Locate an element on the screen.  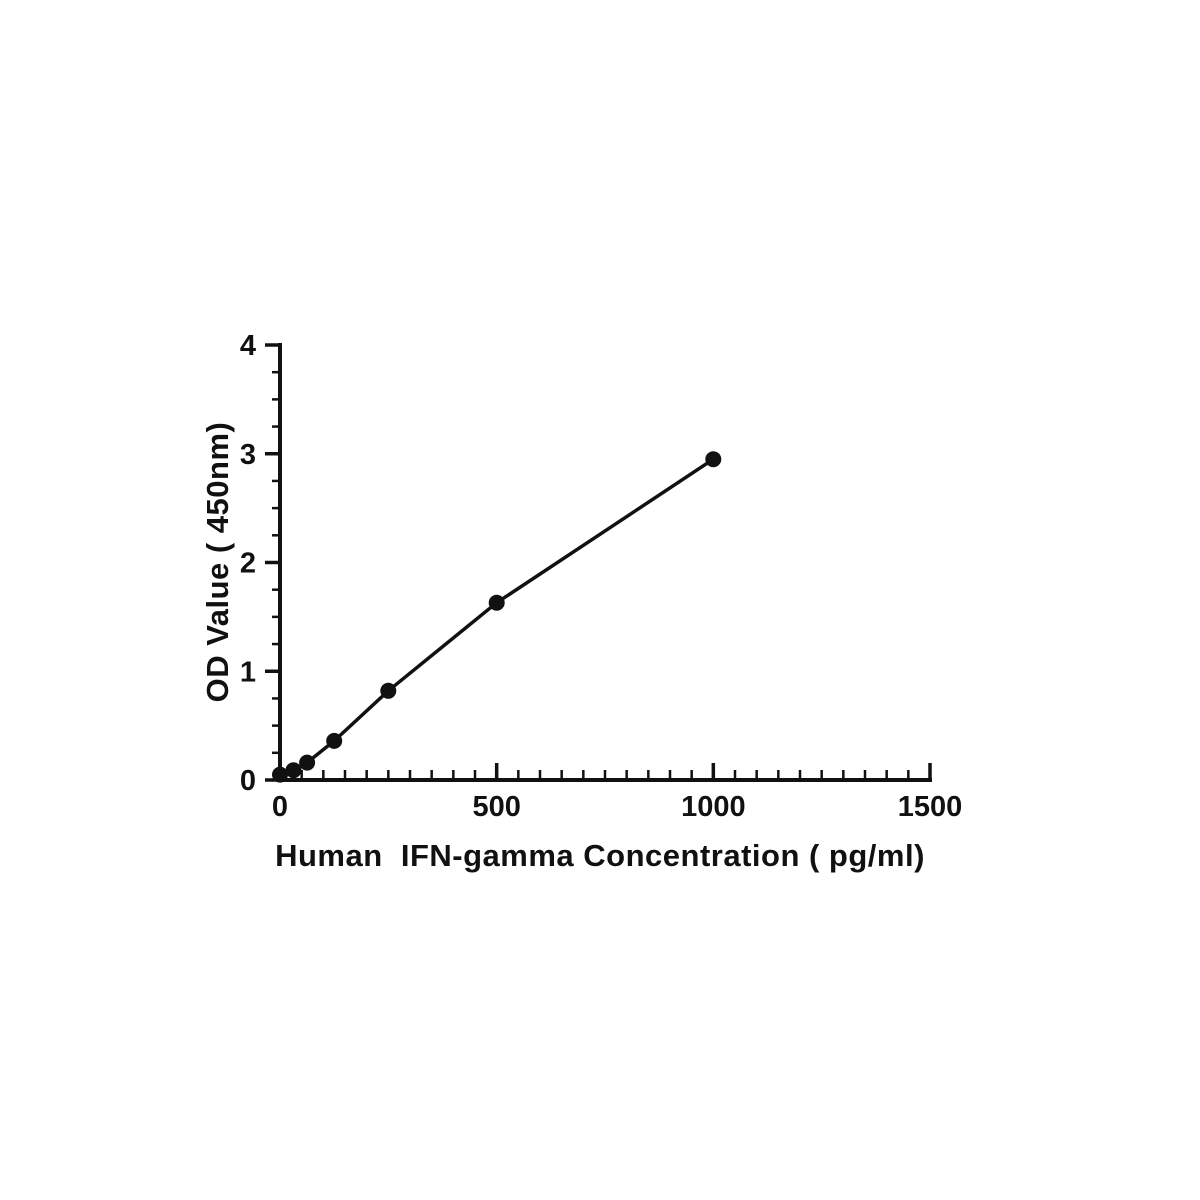
x-tick-label: 1500 is located at coordinates (930, 807).